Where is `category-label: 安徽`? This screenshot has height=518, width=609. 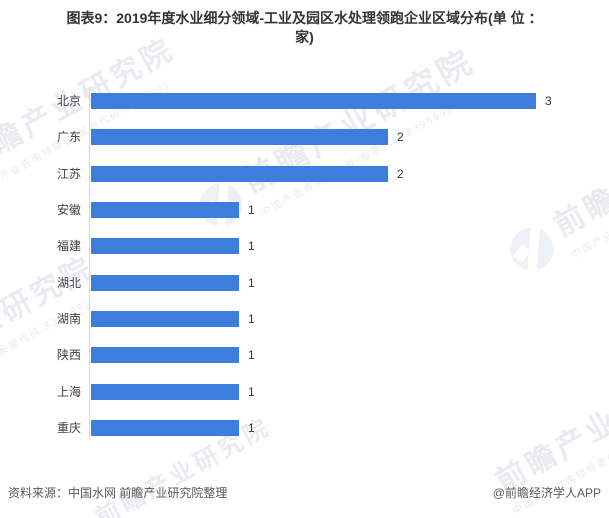
category-label: 安徽 is located at coordinates (68, 210).